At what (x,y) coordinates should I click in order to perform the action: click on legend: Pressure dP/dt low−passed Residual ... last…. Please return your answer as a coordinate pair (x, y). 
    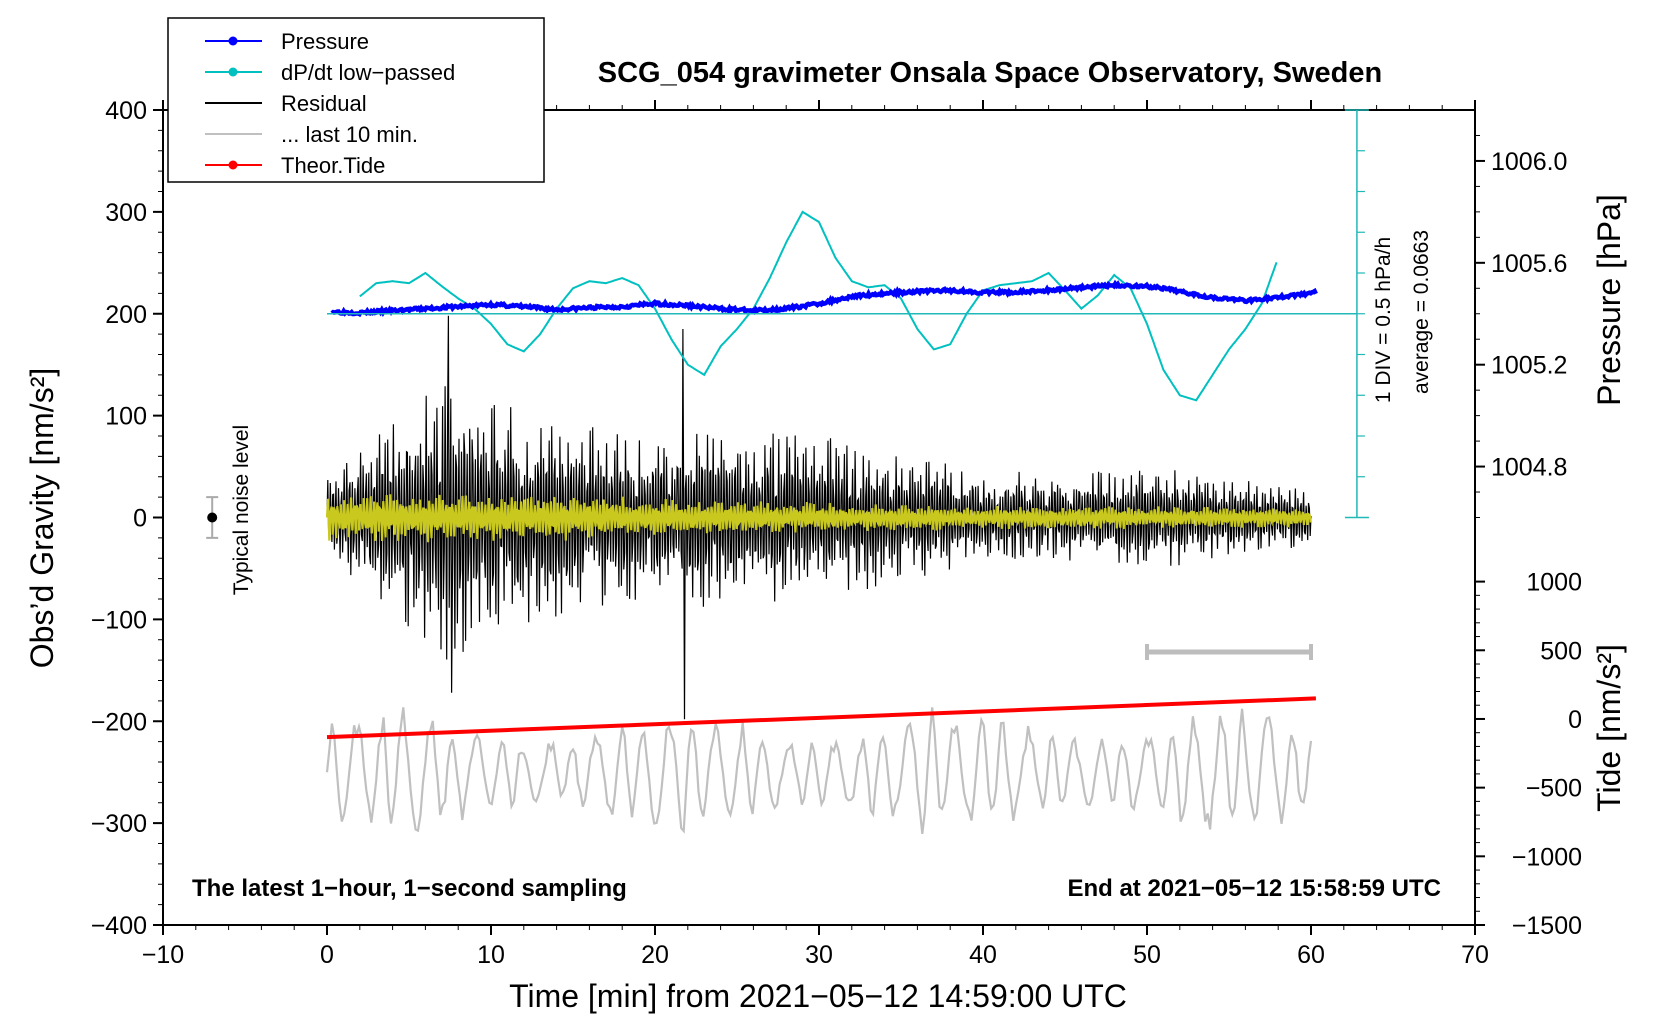
    Looking at the image, I should click on (356, 100).